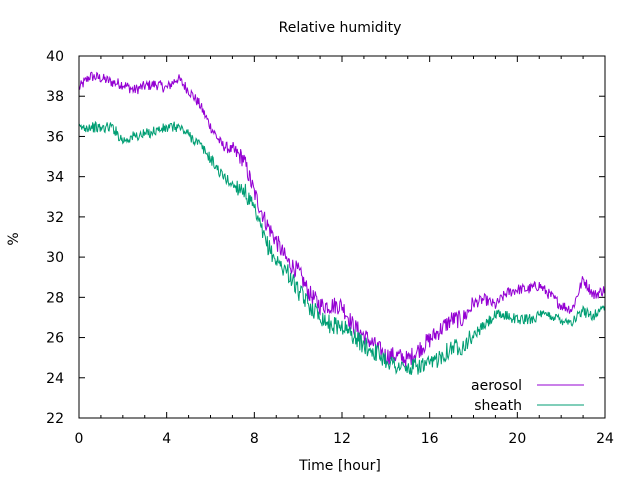  What do you see at coordinates (55, 178) in the screenshot?
I see `y-tick-label: 34` at bounding box center [55, 178].